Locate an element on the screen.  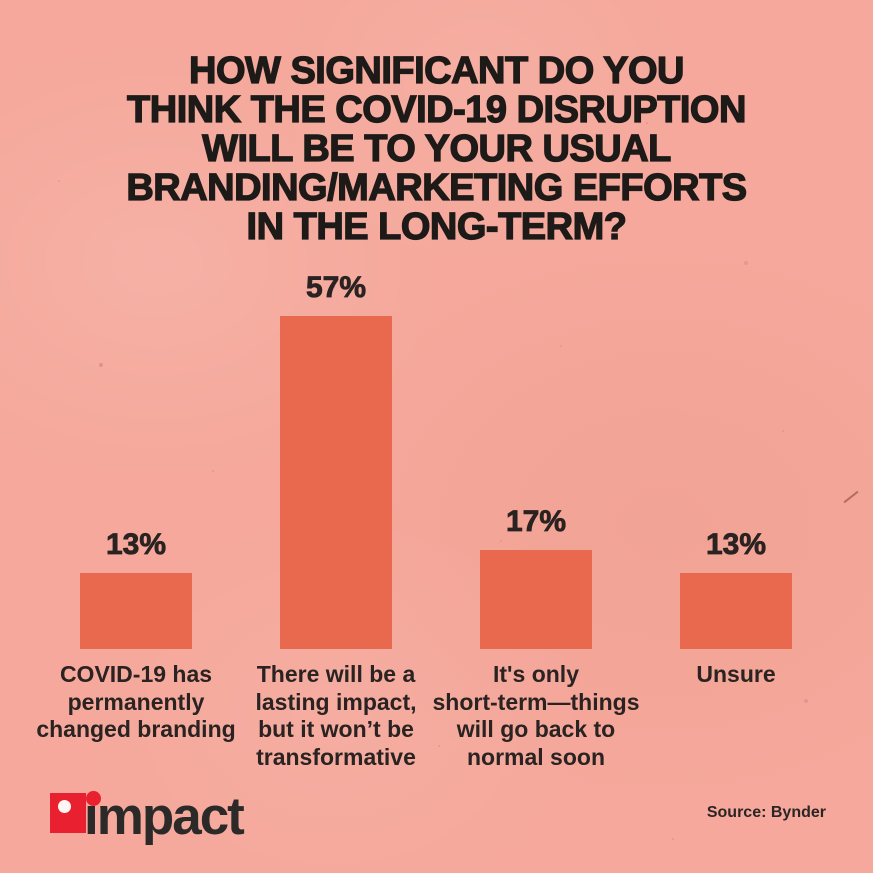
source-credit: Source: Bynder is located at coordinates (766, 812).